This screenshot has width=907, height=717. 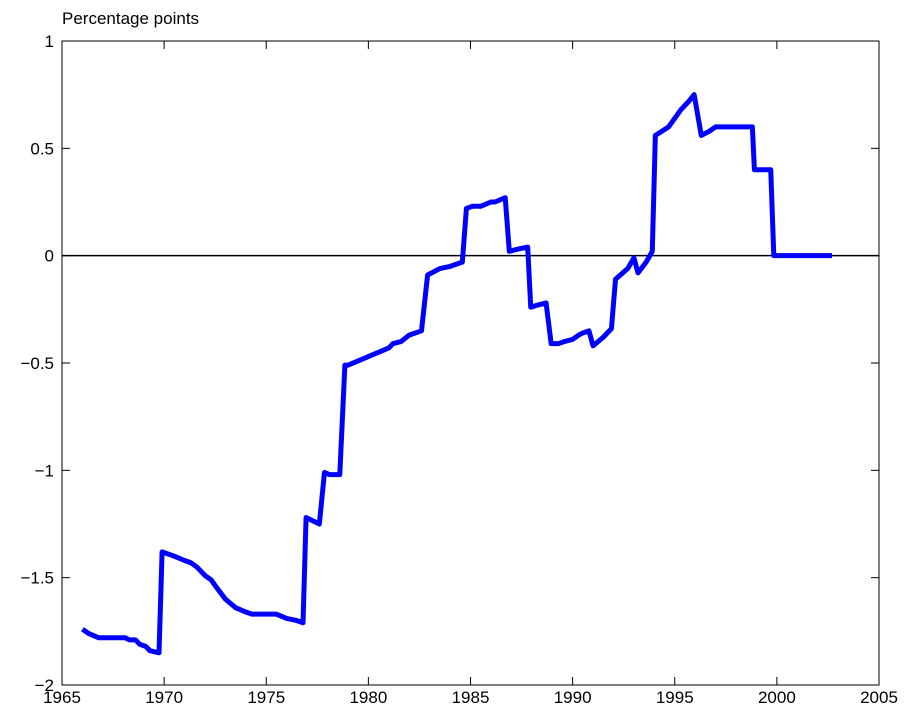 What do you see at coordinates (49, 41) in the screenshot?
I see `y-tick-label: 1` at bounding box center [49, 41].